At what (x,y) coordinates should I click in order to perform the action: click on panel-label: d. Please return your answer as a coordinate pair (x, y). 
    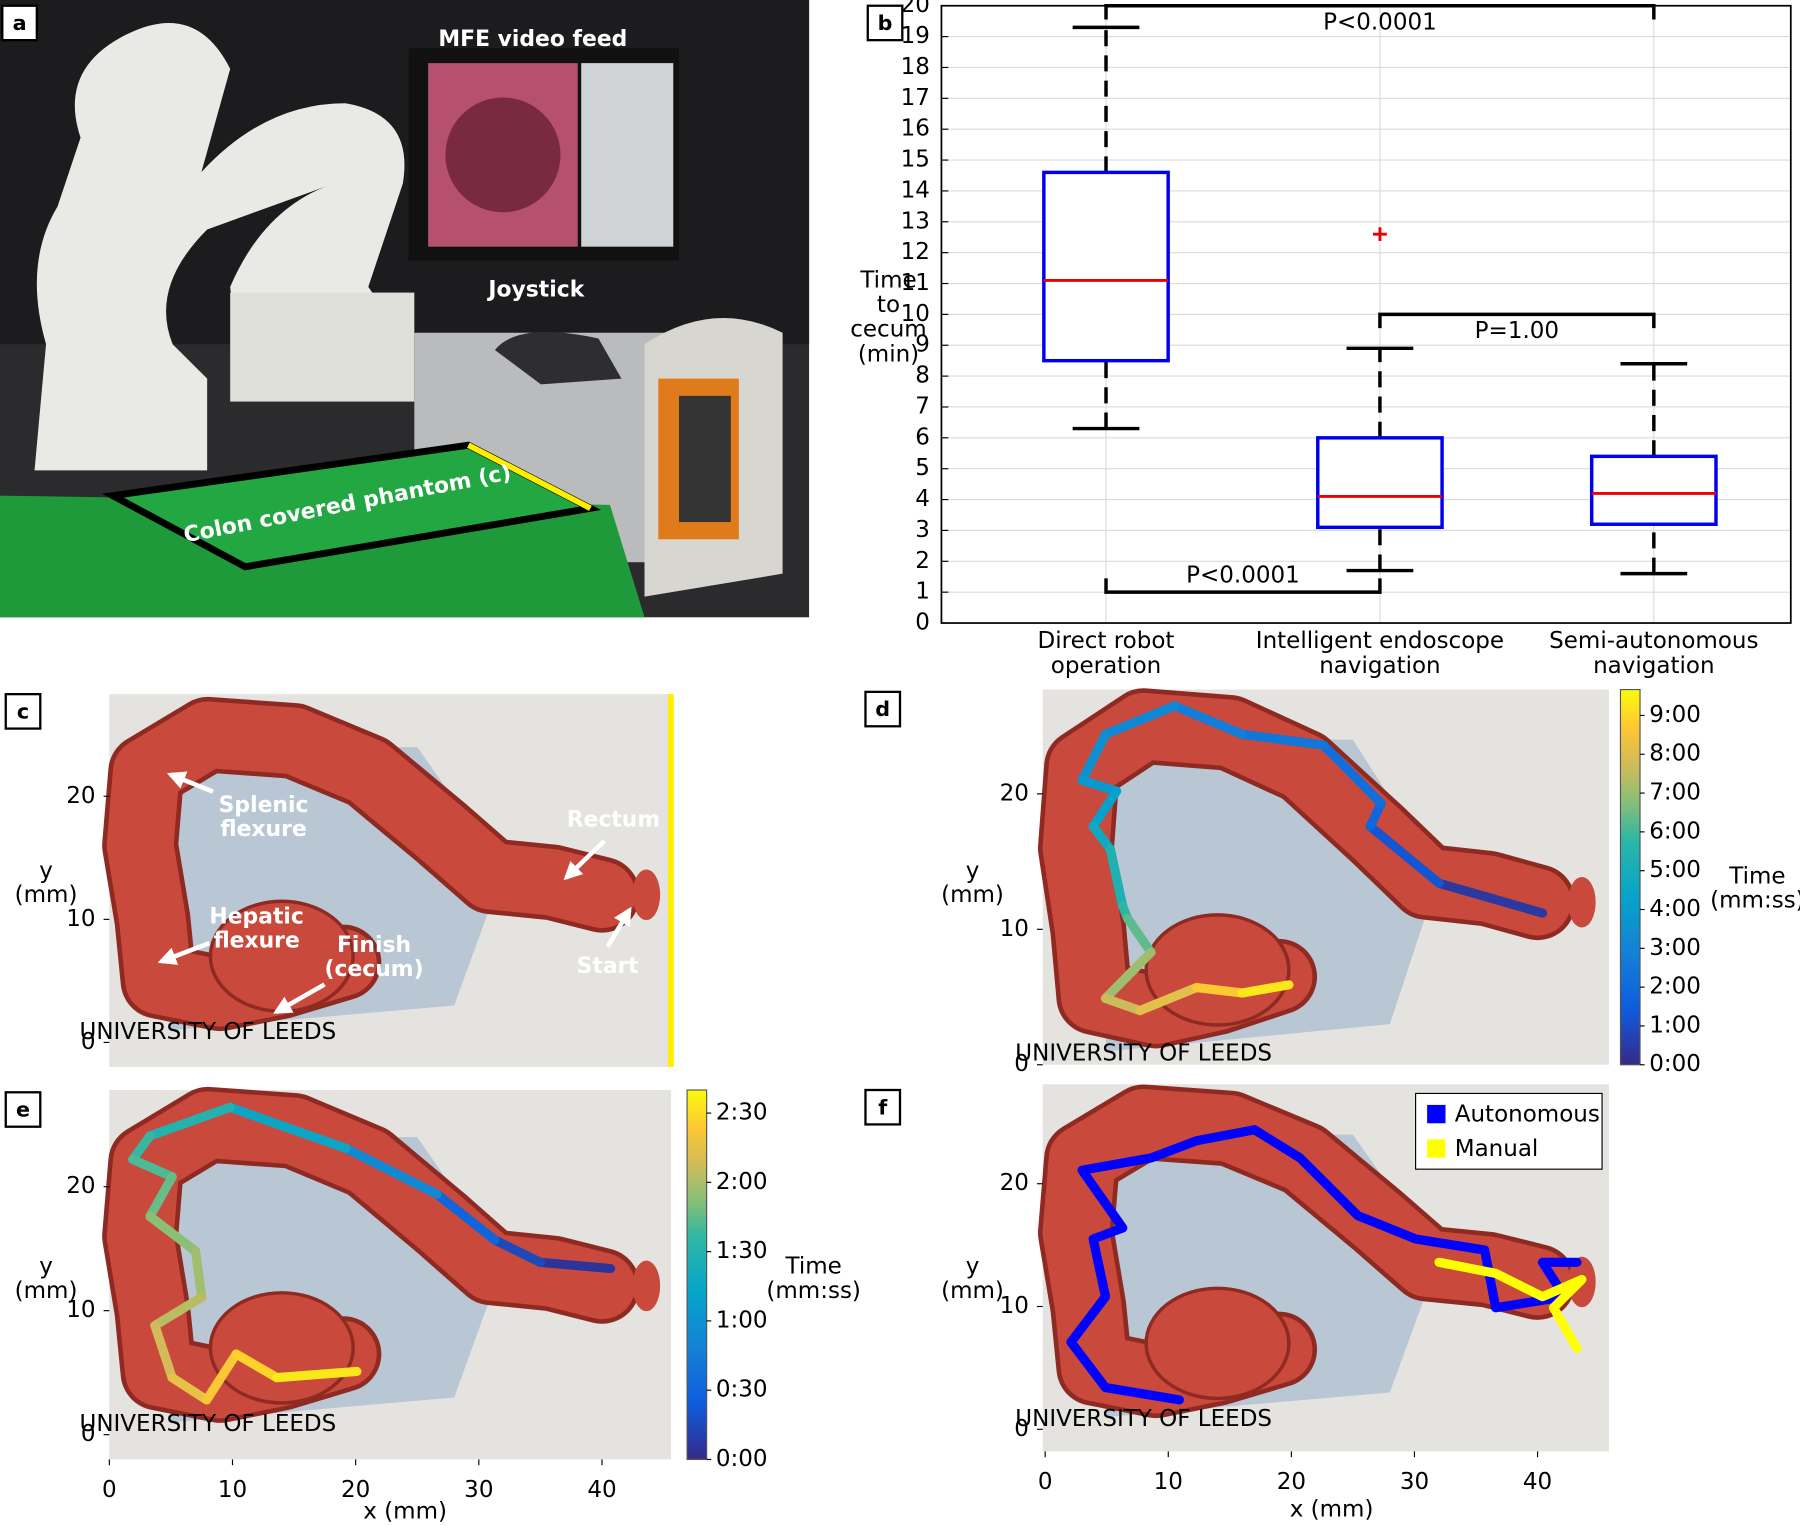
    Looking at the image, I should click on (882, 709).